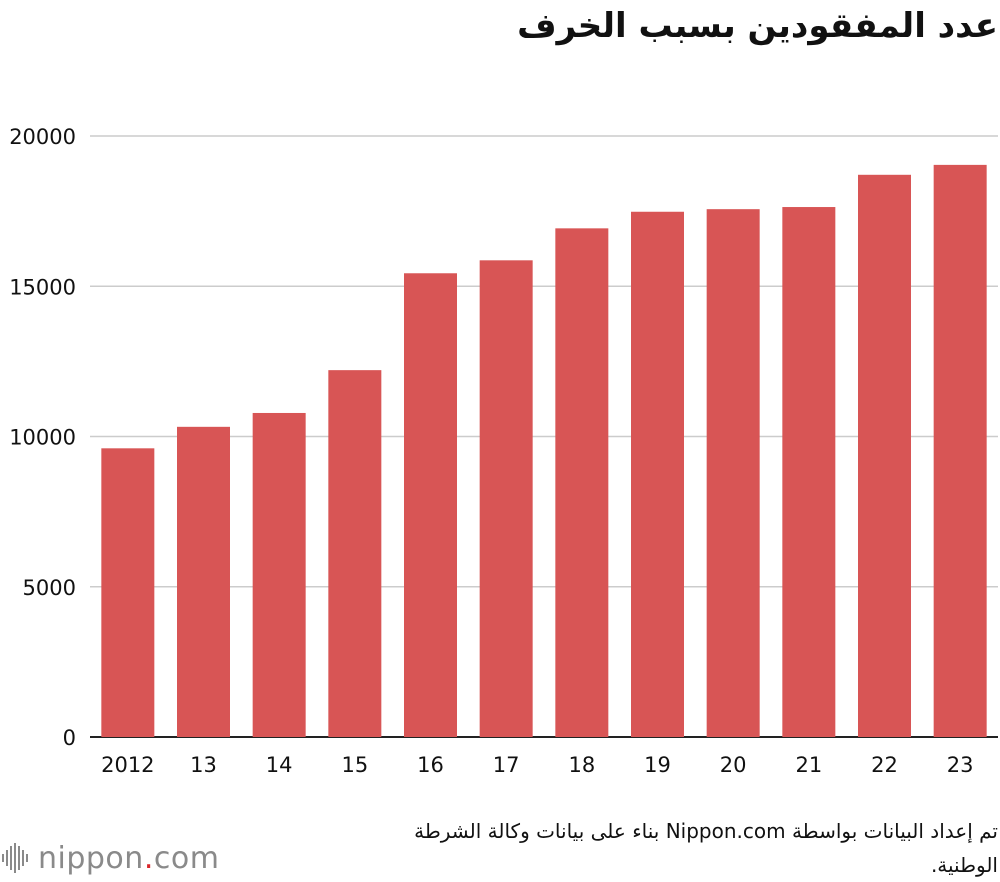  Describe the element at coordinates (203, 765) in the screenshot. I see `x-tick-label: 13` at that location.